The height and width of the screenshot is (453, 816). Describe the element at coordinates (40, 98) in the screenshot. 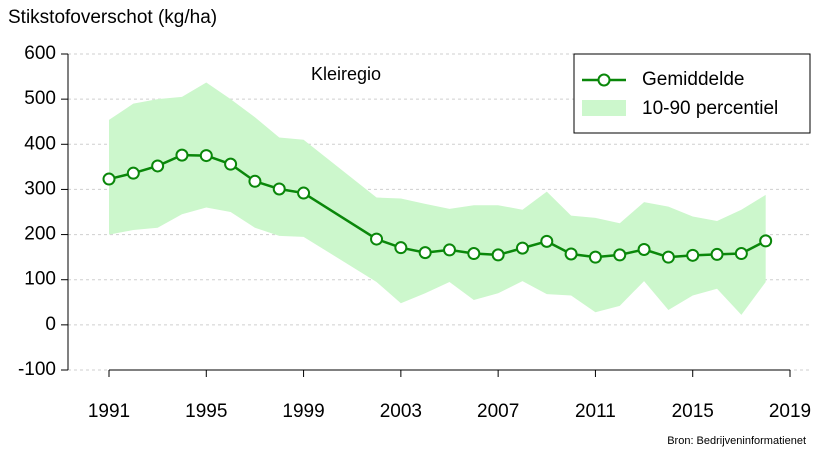

I see `y-tick-label: 500` at that location.